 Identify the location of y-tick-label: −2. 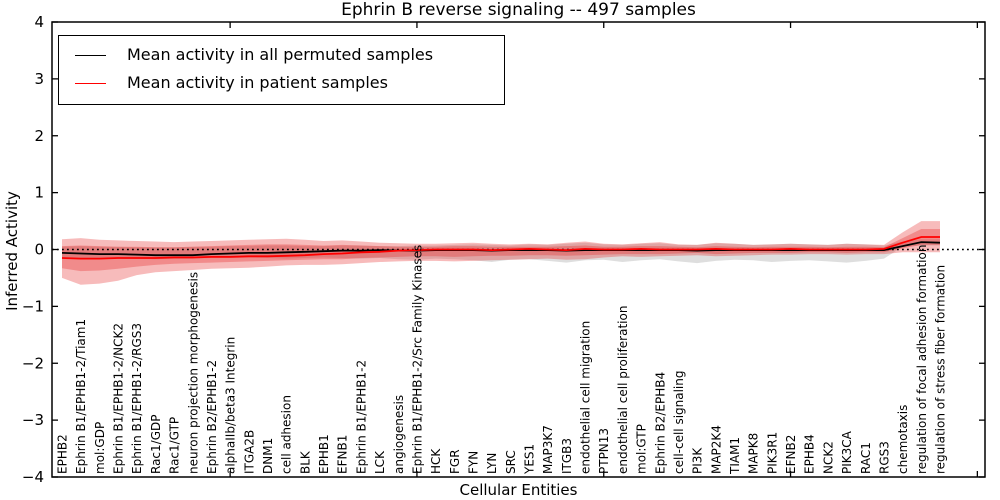
(33, 363).